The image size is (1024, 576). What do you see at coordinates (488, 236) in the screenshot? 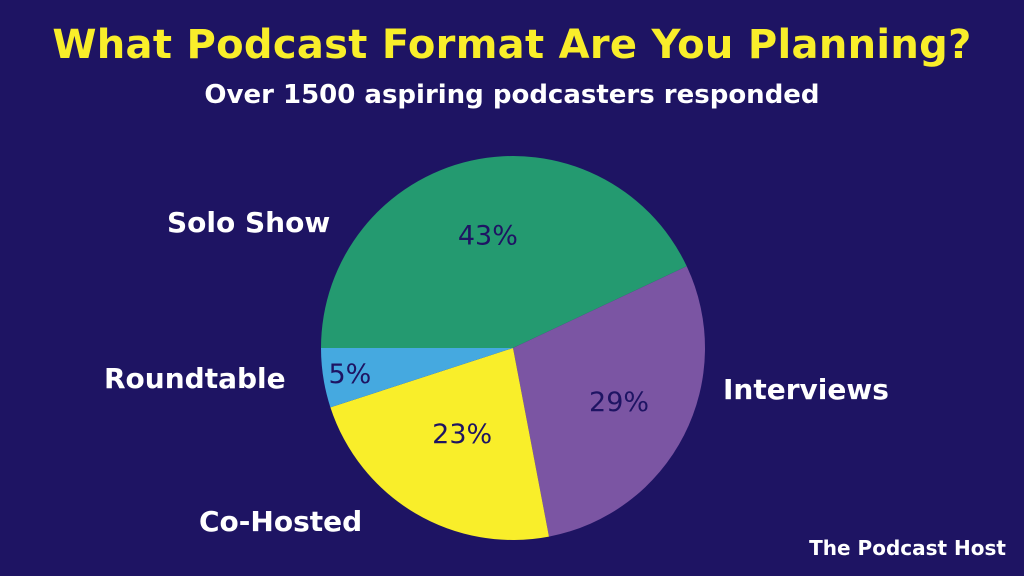
I see `value-label-solo-show: 43%` at bounding box center [488, 236].